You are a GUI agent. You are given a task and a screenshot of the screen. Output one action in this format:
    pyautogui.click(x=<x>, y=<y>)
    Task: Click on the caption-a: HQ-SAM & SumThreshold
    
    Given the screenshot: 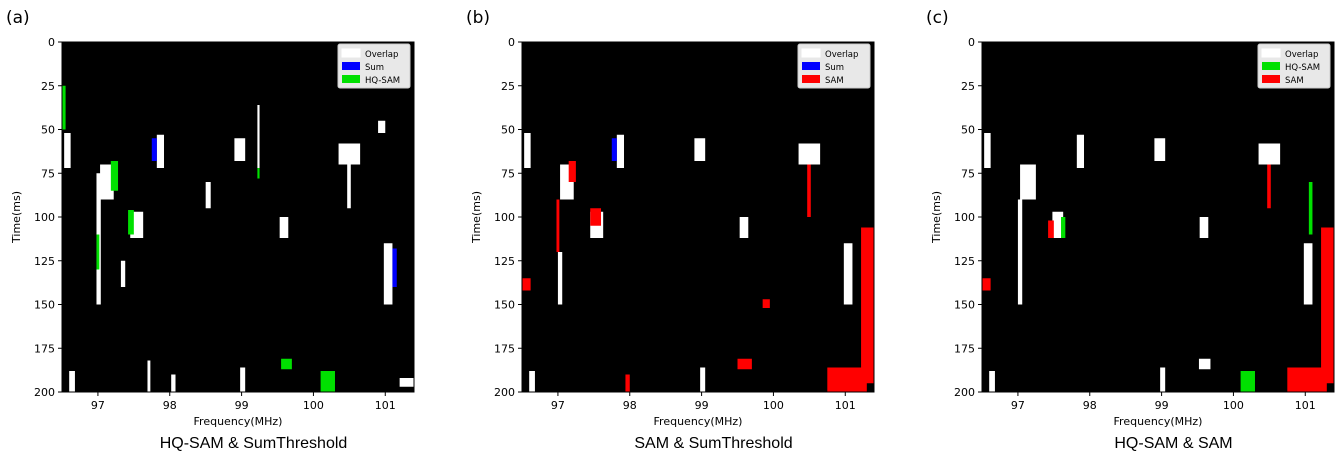 What is the action you would take?
    pyautogui.click(x=253, y=443)
    